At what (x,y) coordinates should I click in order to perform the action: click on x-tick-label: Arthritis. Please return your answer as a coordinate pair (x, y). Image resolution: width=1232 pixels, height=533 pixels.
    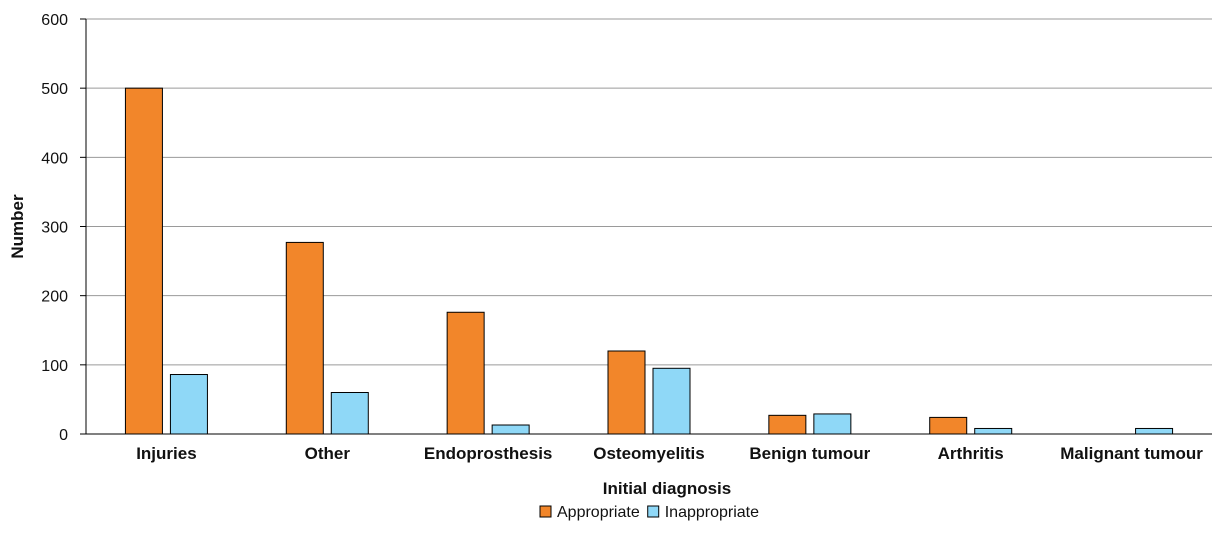
    Looking at the image, I should click on (971, 453).